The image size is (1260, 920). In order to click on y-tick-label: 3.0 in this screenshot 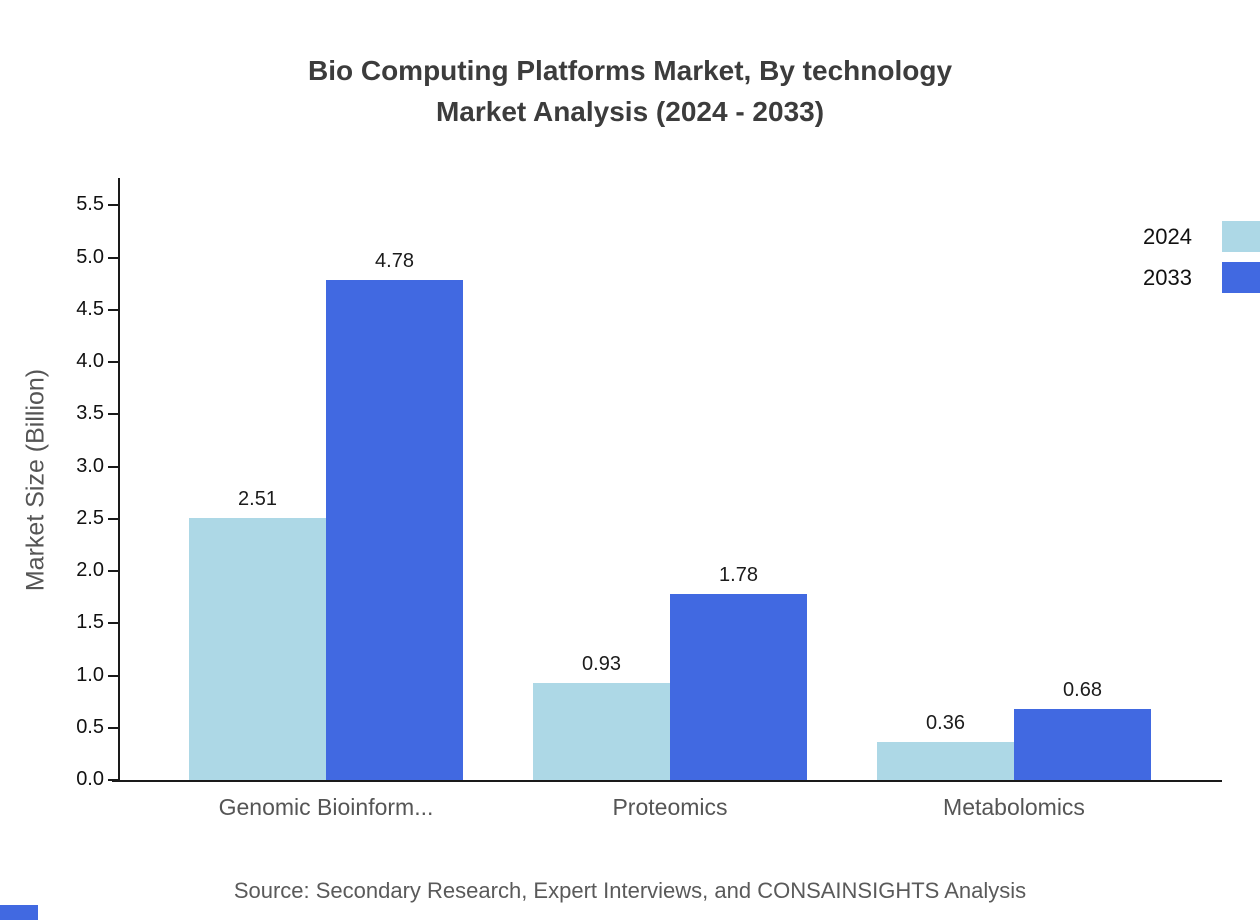, I will do `click(90, 465)`.